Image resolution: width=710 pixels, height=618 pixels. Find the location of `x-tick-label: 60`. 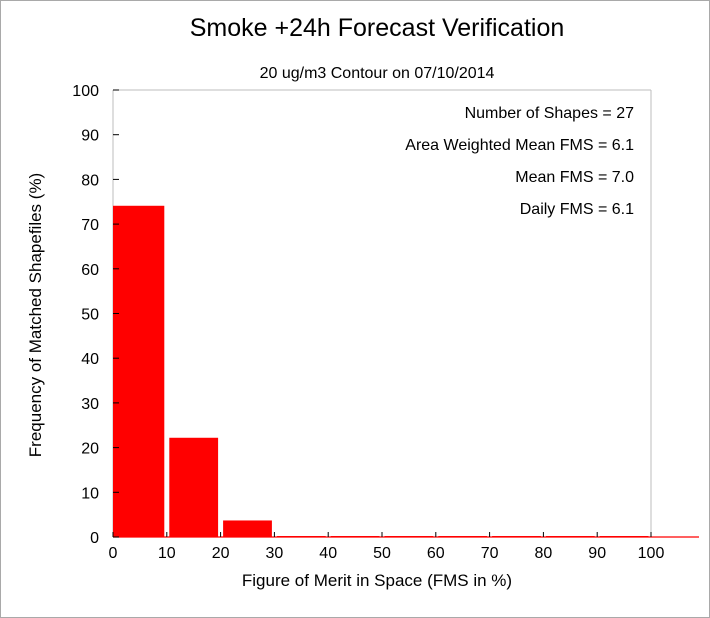

x-tick-label: 60 is located at coordinates (436, 553).